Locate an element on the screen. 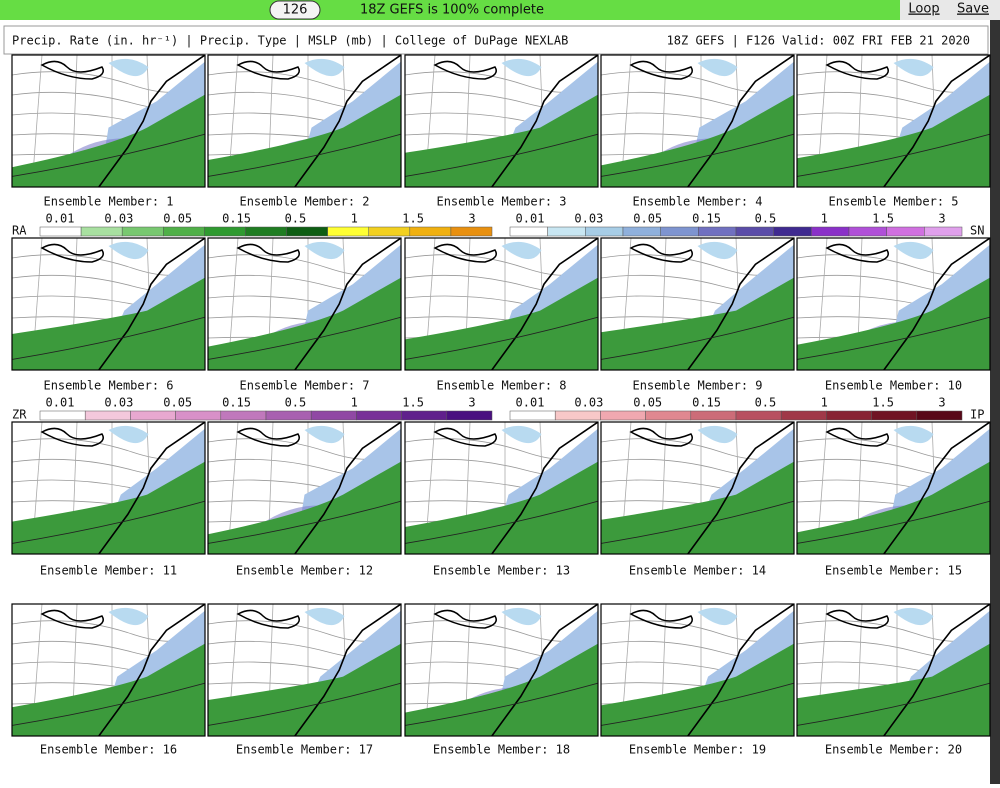  frame-number: 126 is located at coordinates (295, 10).